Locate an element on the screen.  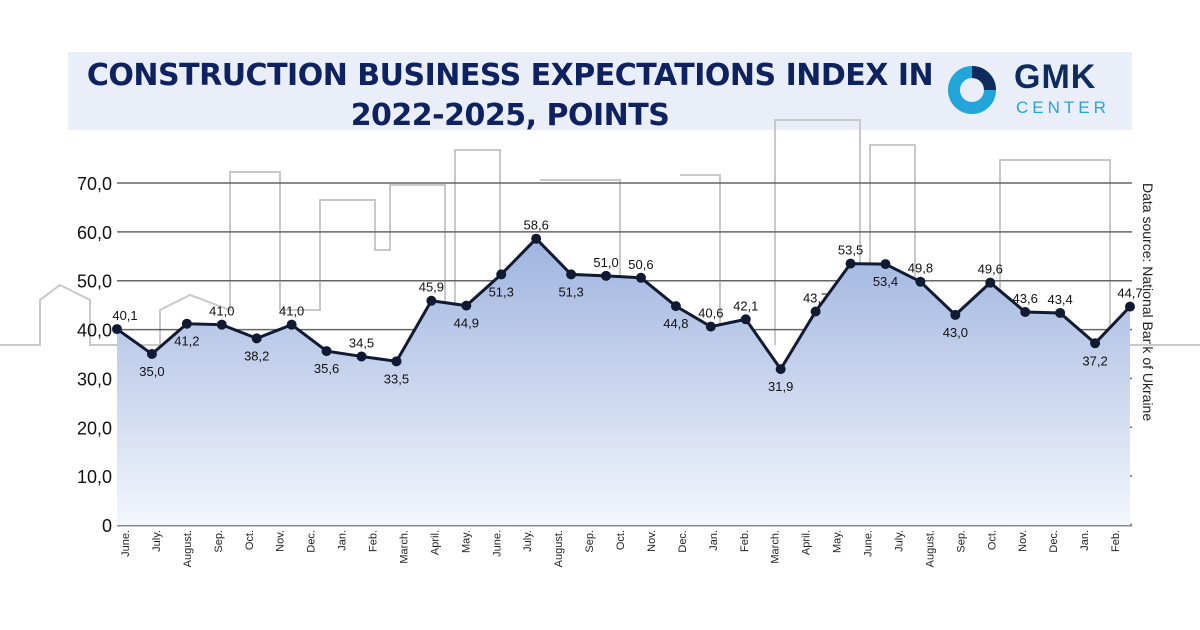
data-label: 35,0 is located at coordinates (151, 371).